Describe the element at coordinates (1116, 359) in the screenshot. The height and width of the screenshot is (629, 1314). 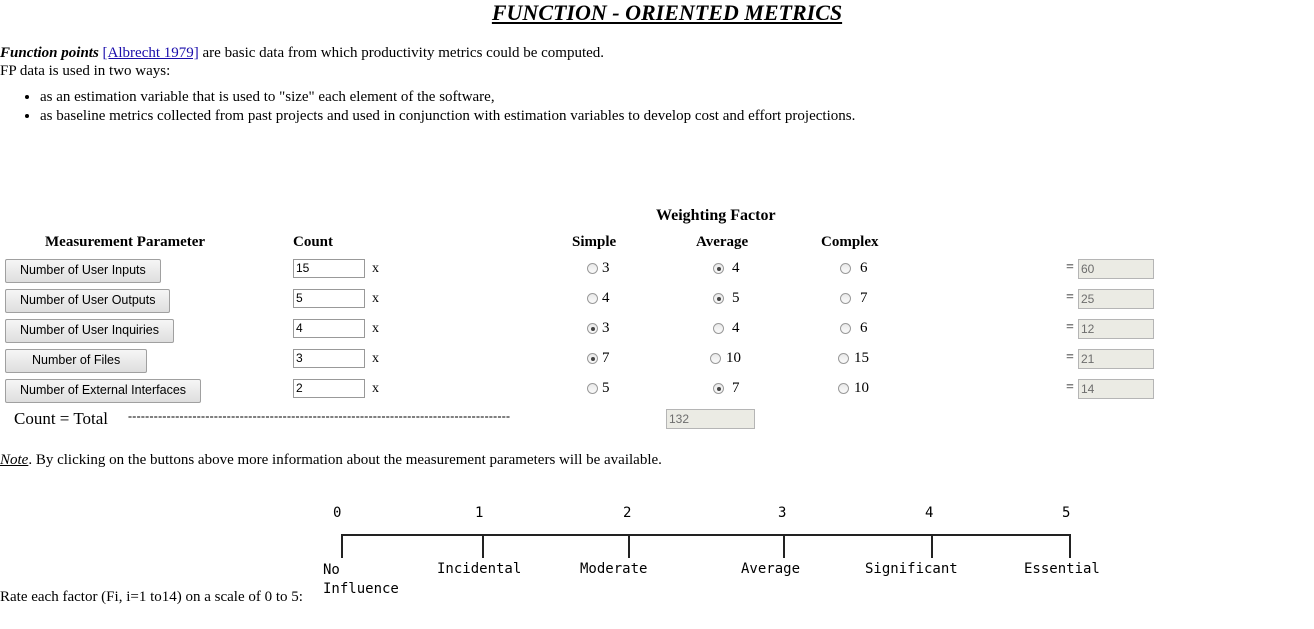
I see `files-result: 21` at that location.